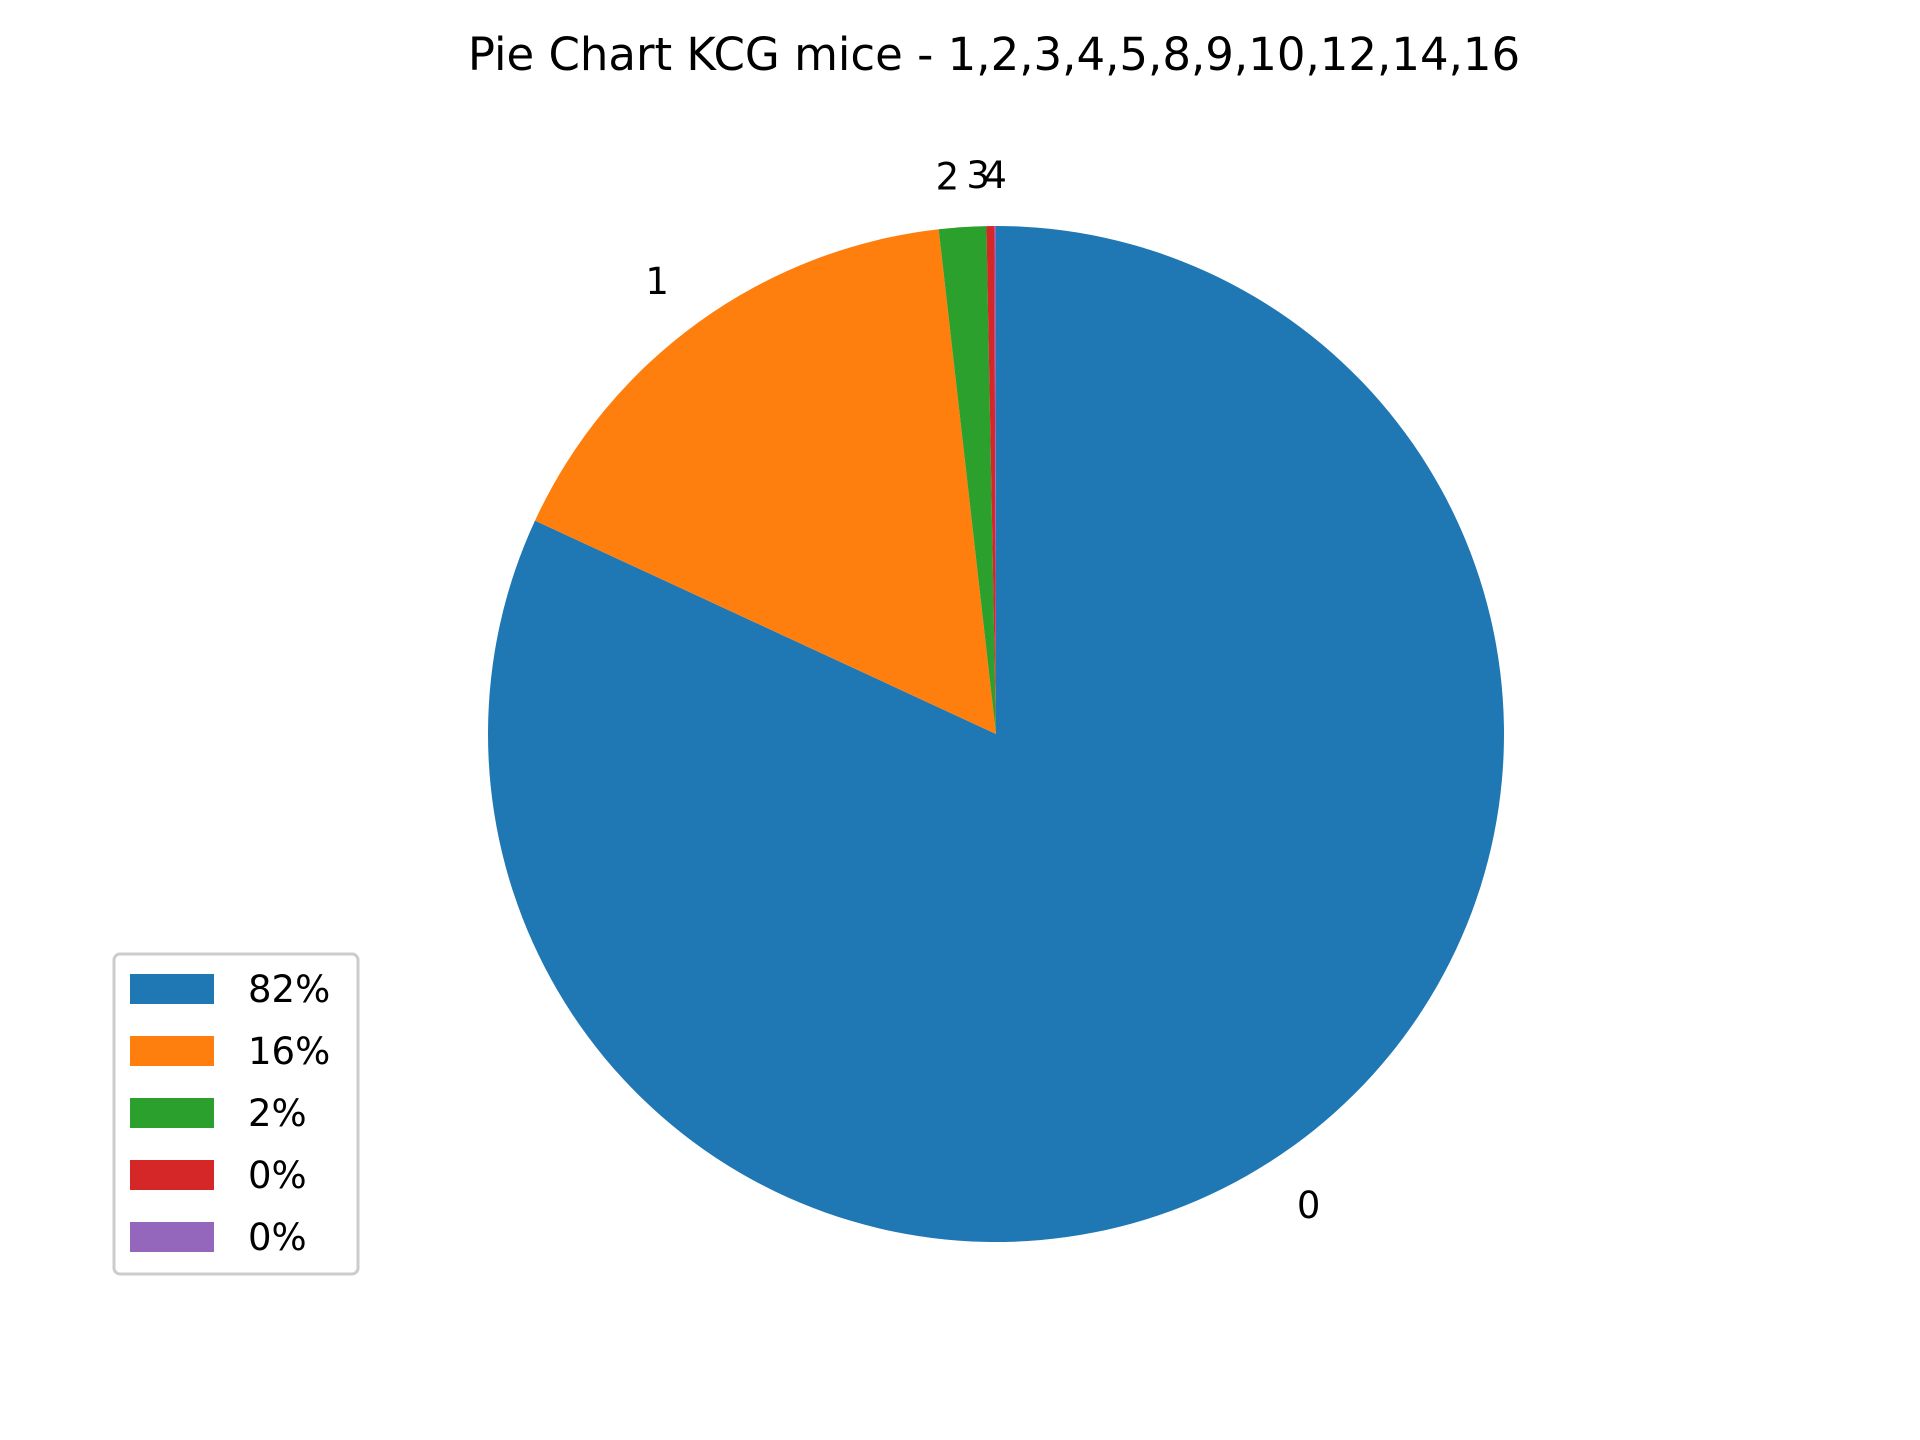  Describe the element at coordinates (289, 989) in the screenshot. I see `legend-label-0: 82%` at that location.